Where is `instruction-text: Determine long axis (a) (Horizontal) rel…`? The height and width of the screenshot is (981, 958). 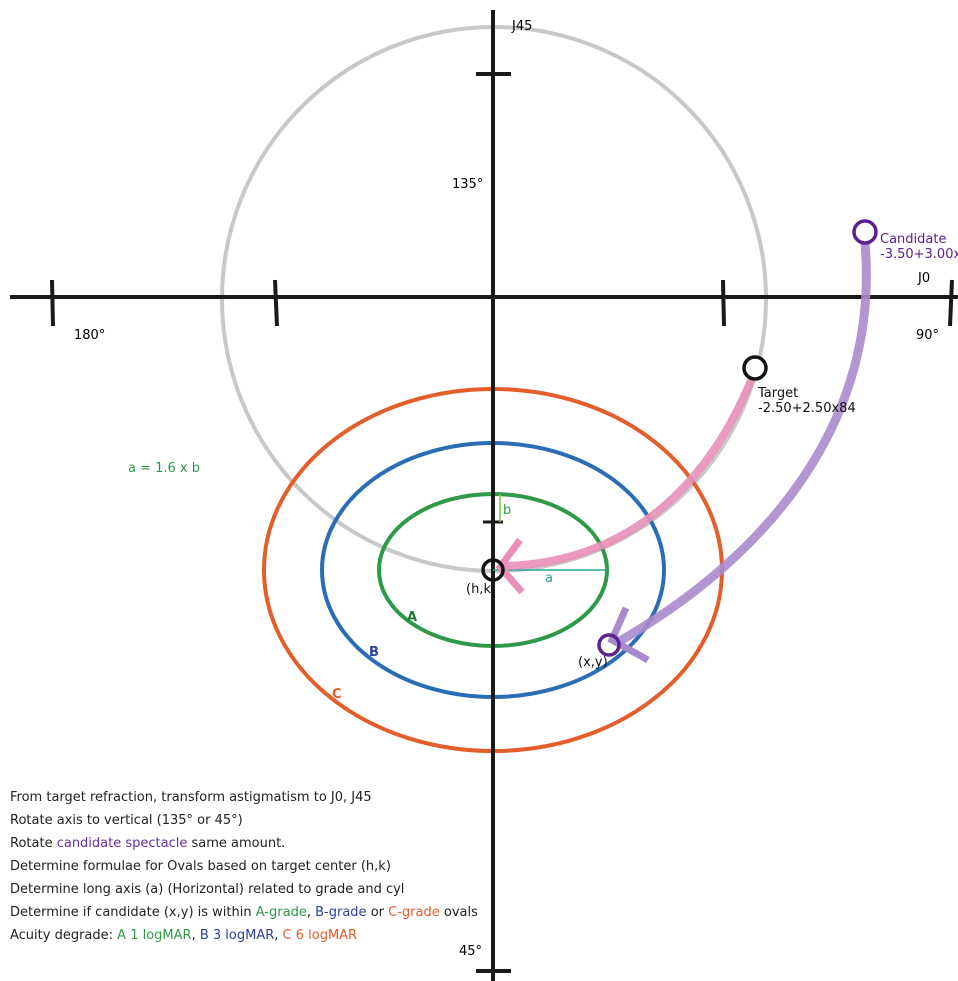
instruction-text: Determine long axis (a) (Horizontal) rel… is located at coordinates (207, 889).